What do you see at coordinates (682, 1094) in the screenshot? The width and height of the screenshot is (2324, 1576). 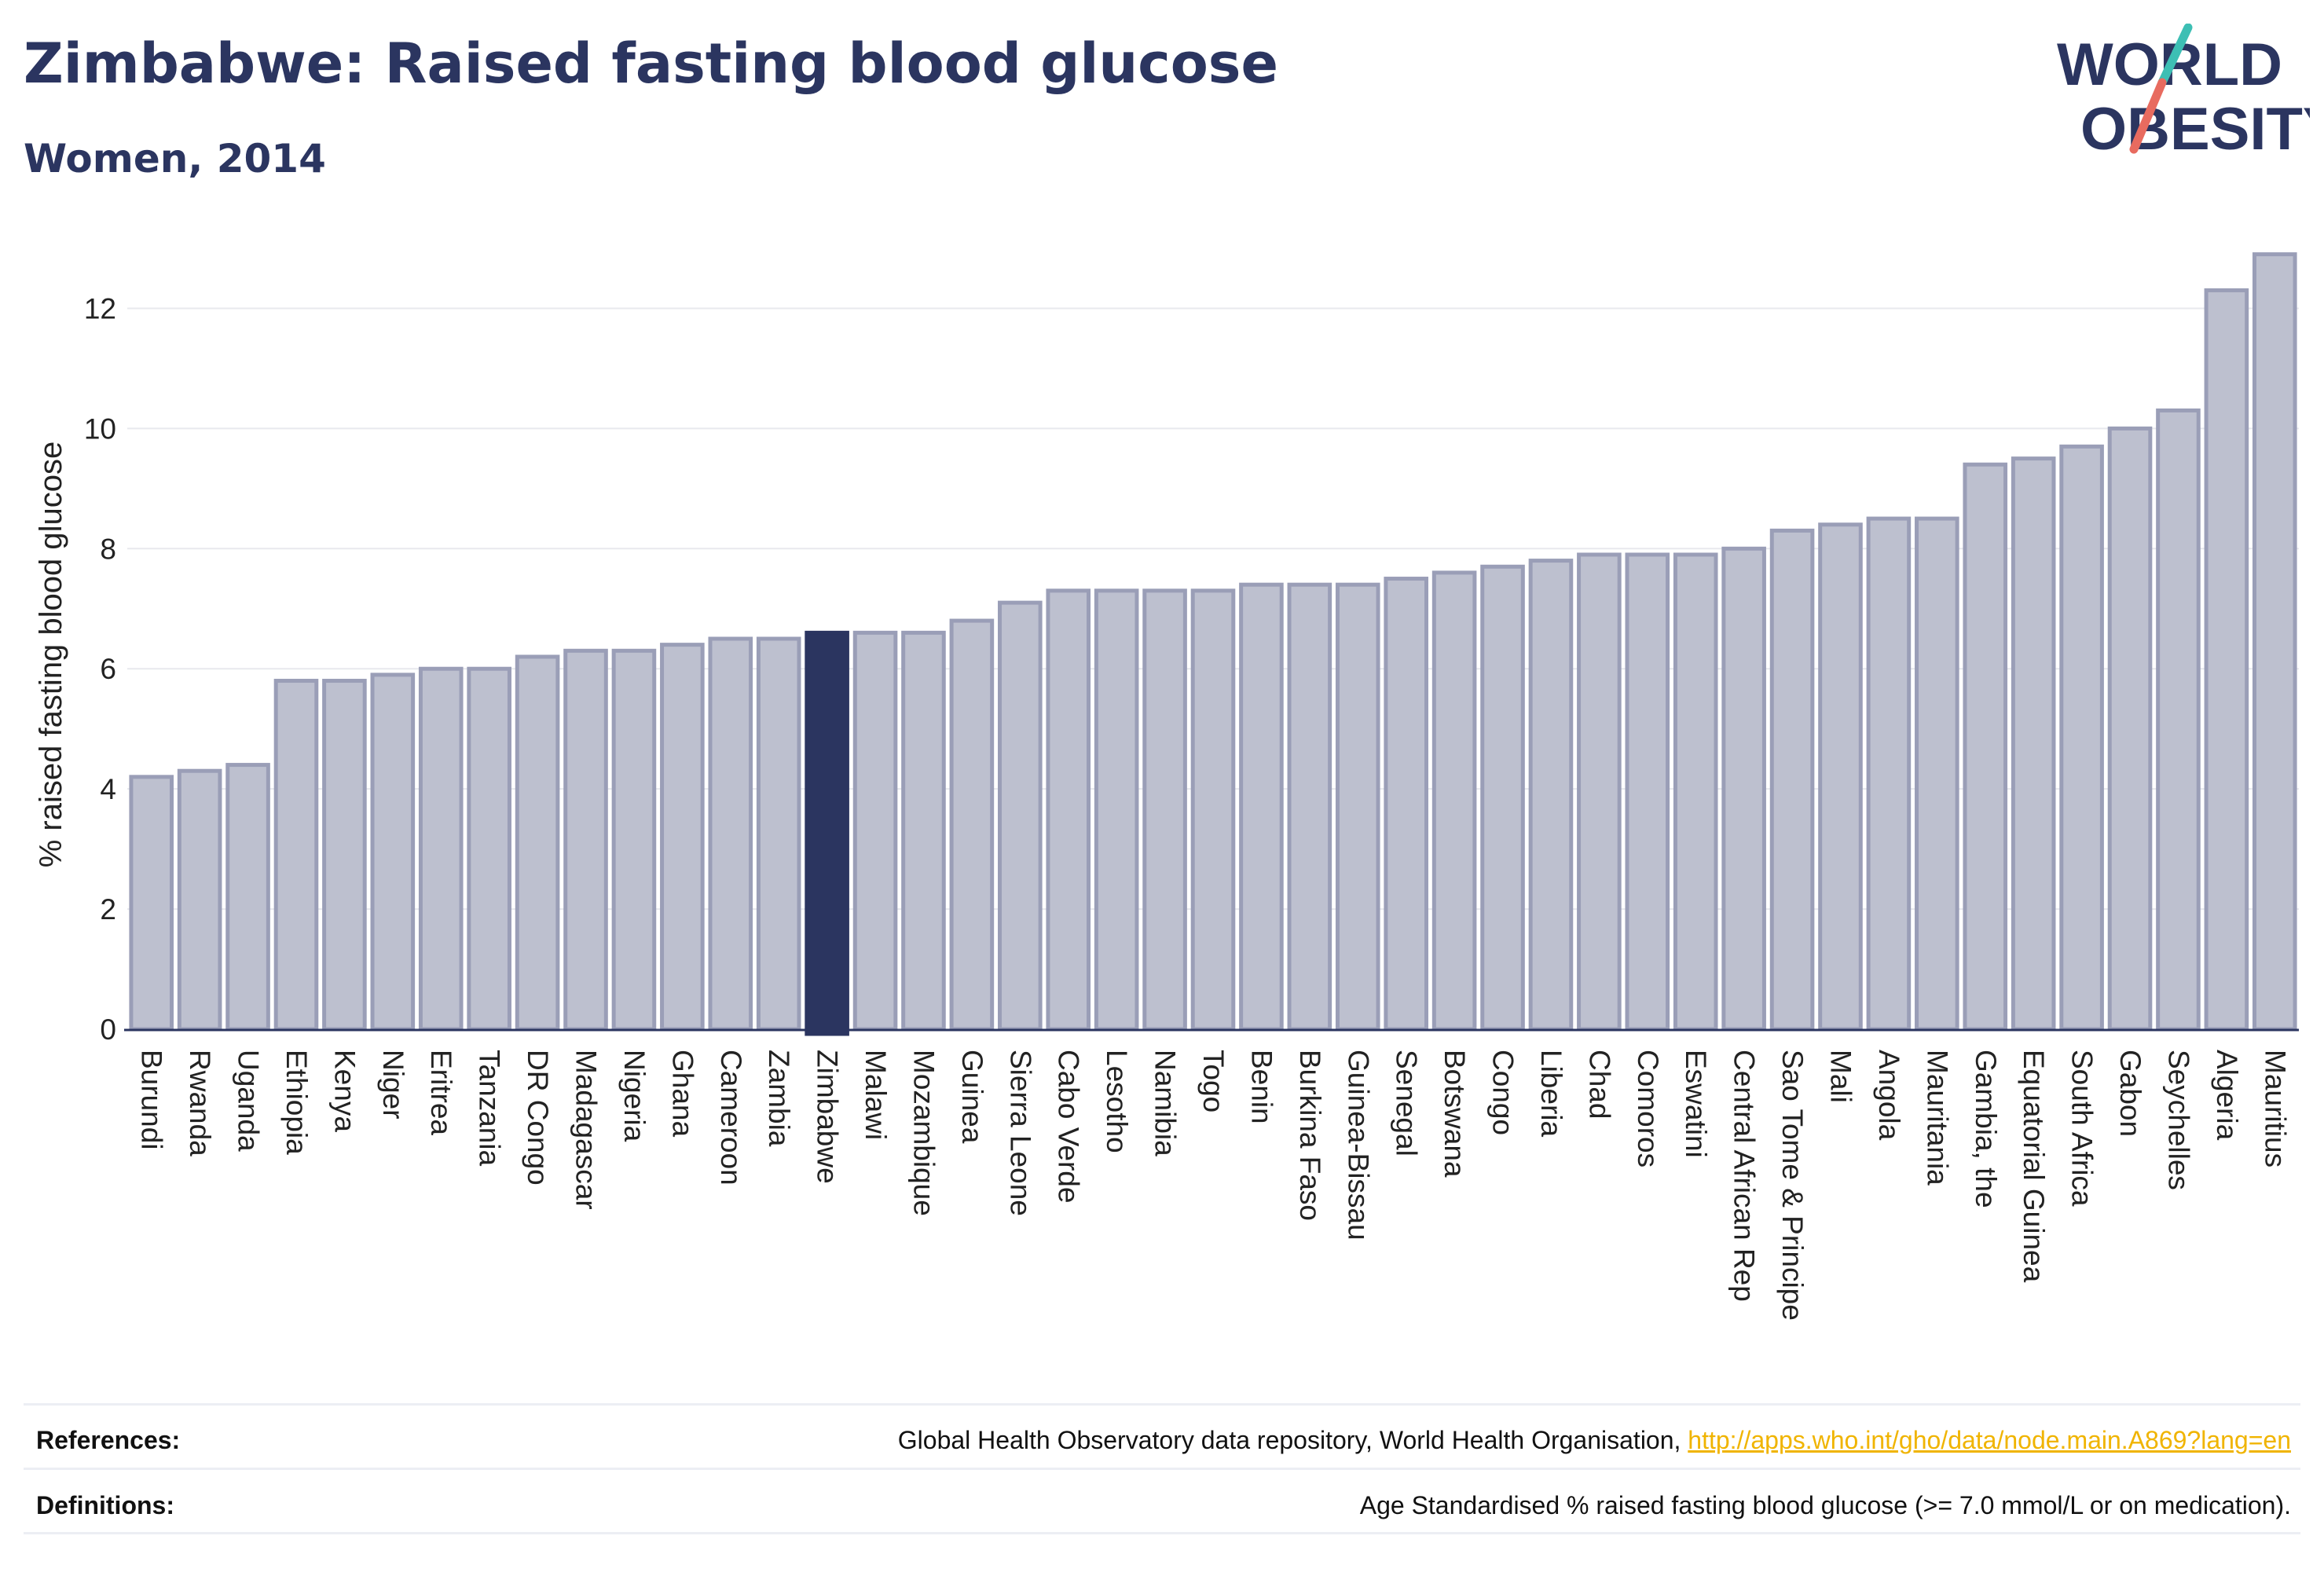 I see `x-tick-label: Ghana` at bounding box center [682, 1094].